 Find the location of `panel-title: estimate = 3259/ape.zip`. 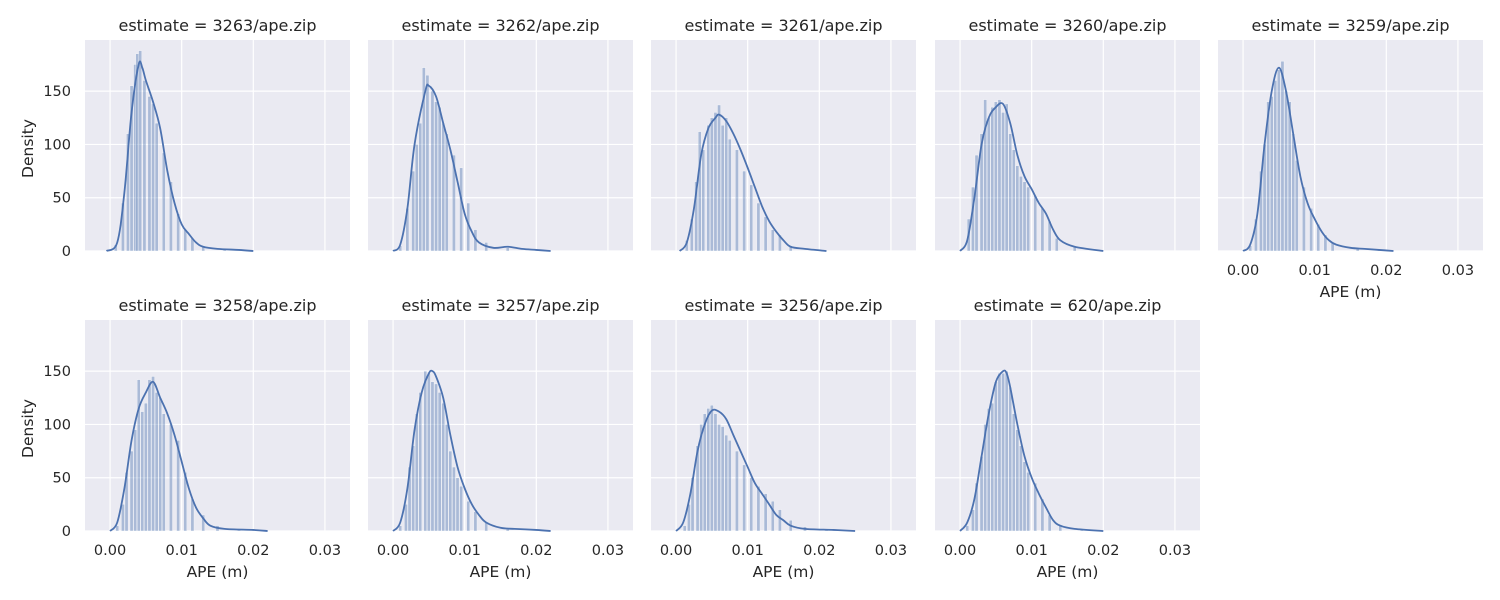

panel-title: estimate = 3259/ape.zip is located at coordinates (1351, 25).